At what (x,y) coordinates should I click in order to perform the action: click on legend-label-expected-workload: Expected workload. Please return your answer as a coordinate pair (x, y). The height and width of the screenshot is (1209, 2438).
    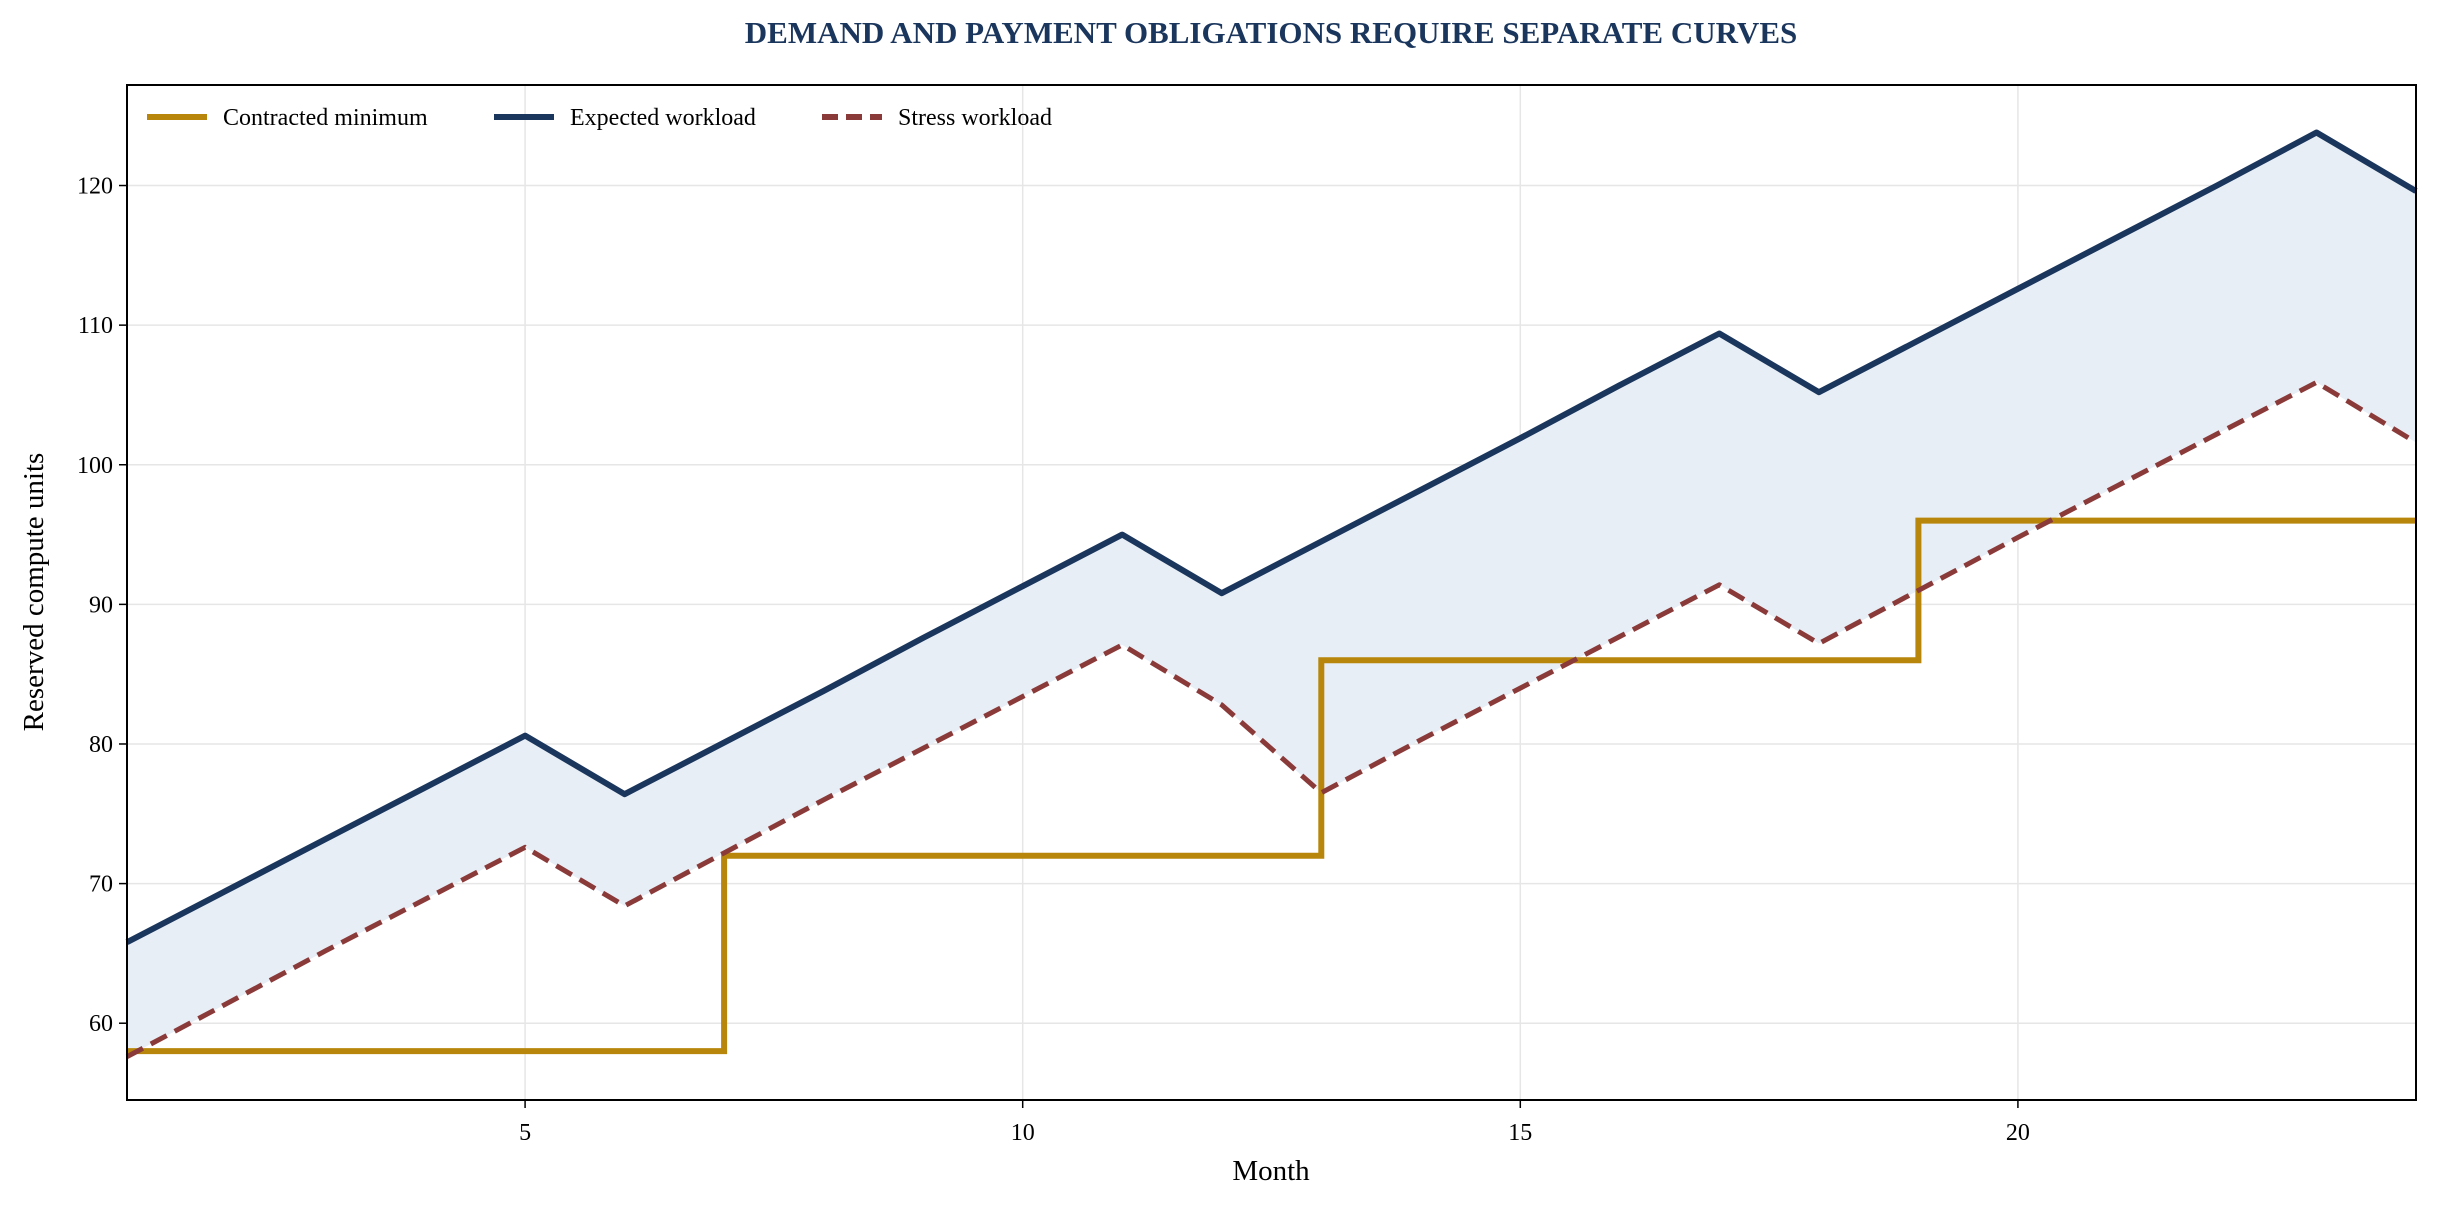
    Looking at the image, I should click on (663, 118).